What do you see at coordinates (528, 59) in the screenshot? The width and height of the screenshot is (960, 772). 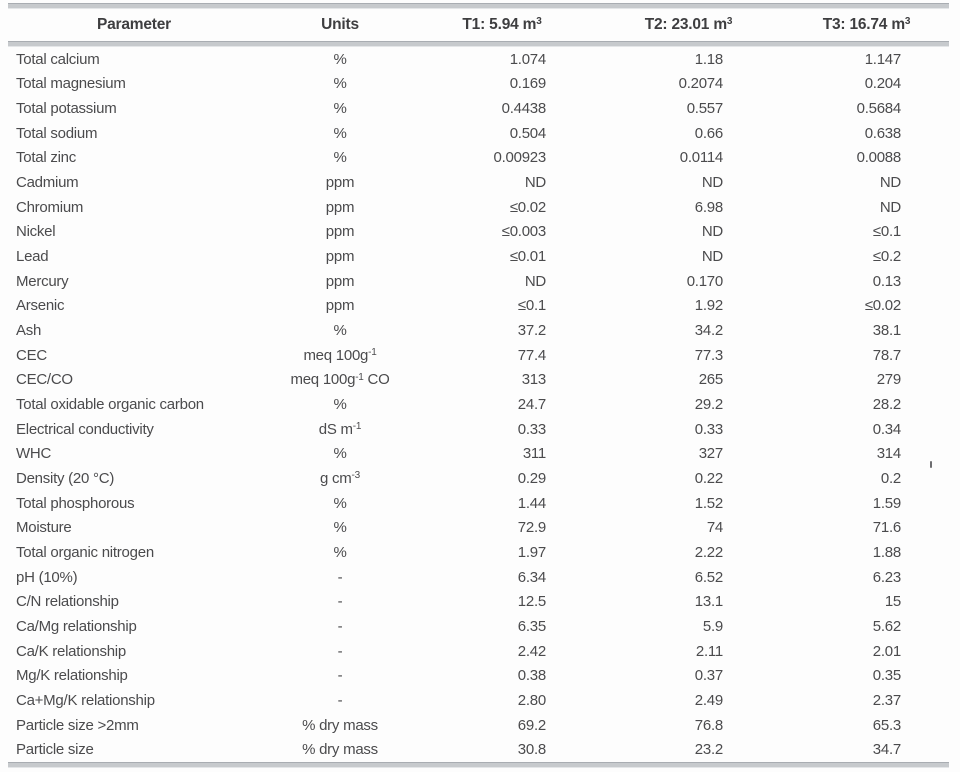 I see `t1-value-cell: 1.074` at bounding box center [528, 59].